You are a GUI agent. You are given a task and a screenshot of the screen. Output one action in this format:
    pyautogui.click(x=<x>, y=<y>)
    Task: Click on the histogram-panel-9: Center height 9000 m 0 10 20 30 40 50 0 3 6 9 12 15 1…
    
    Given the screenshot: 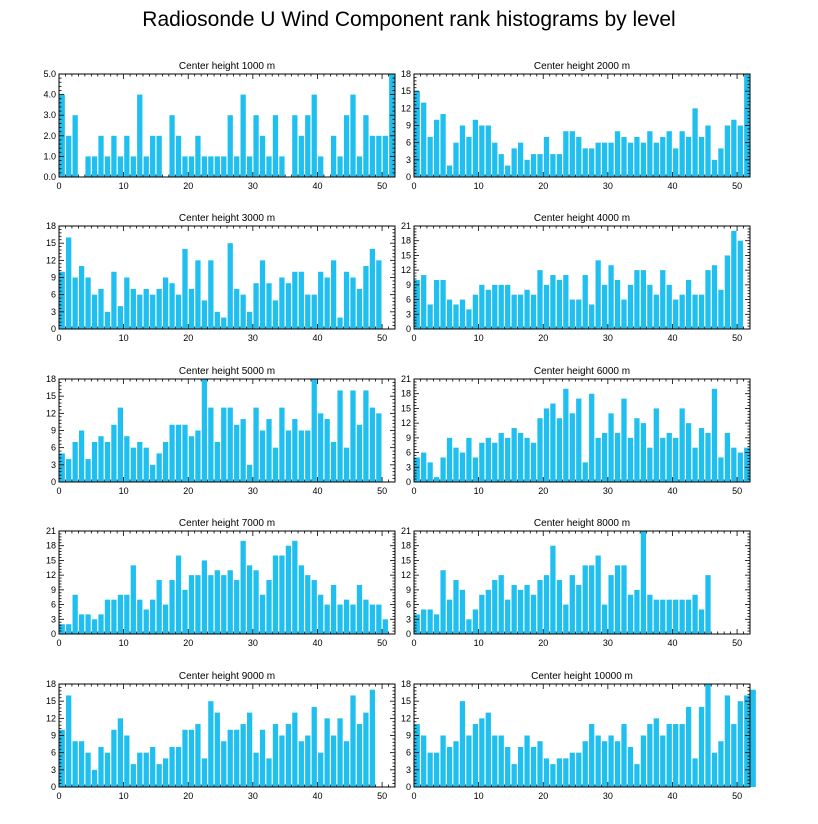 What is the action you would take?
    pyautogui.click(x=221, y=736)
    